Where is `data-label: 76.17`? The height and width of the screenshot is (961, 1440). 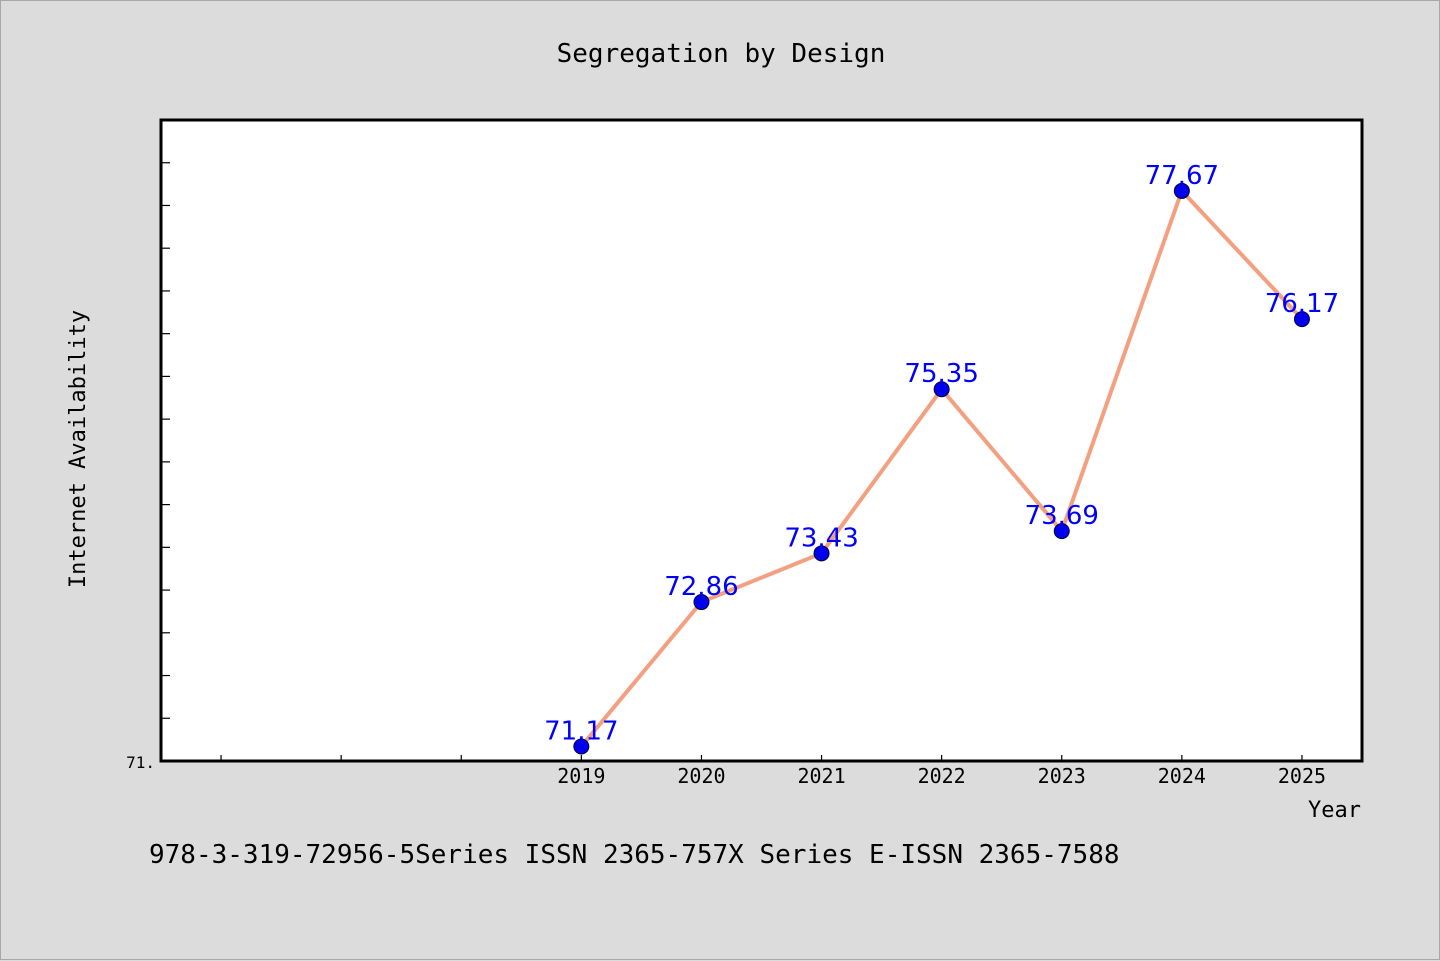
data-label: 76.17 is located at coordinates (1302, 304).